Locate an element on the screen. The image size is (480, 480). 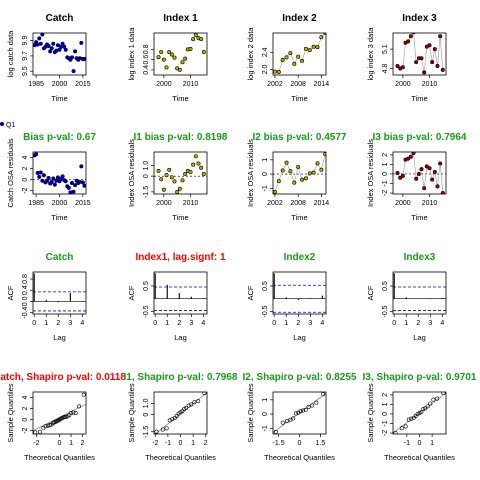
x-tick-label: 2 is located at coordinates (298, 323).